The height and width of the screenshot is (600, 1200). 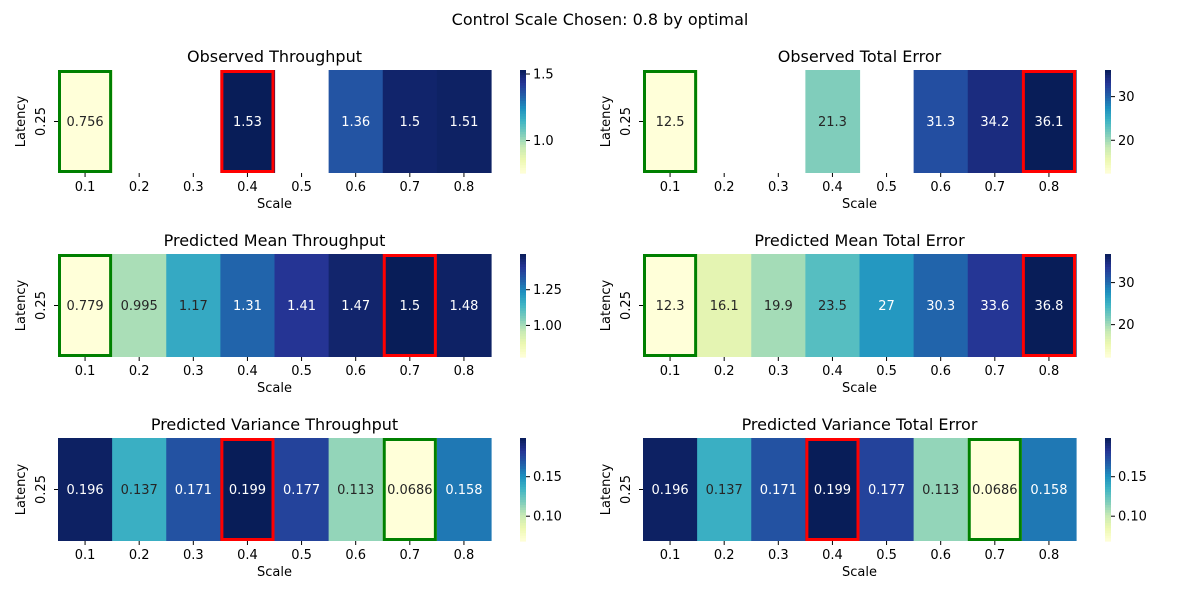 I want to click on cell-value-label: 0.158, so click(x=1048, y=490).